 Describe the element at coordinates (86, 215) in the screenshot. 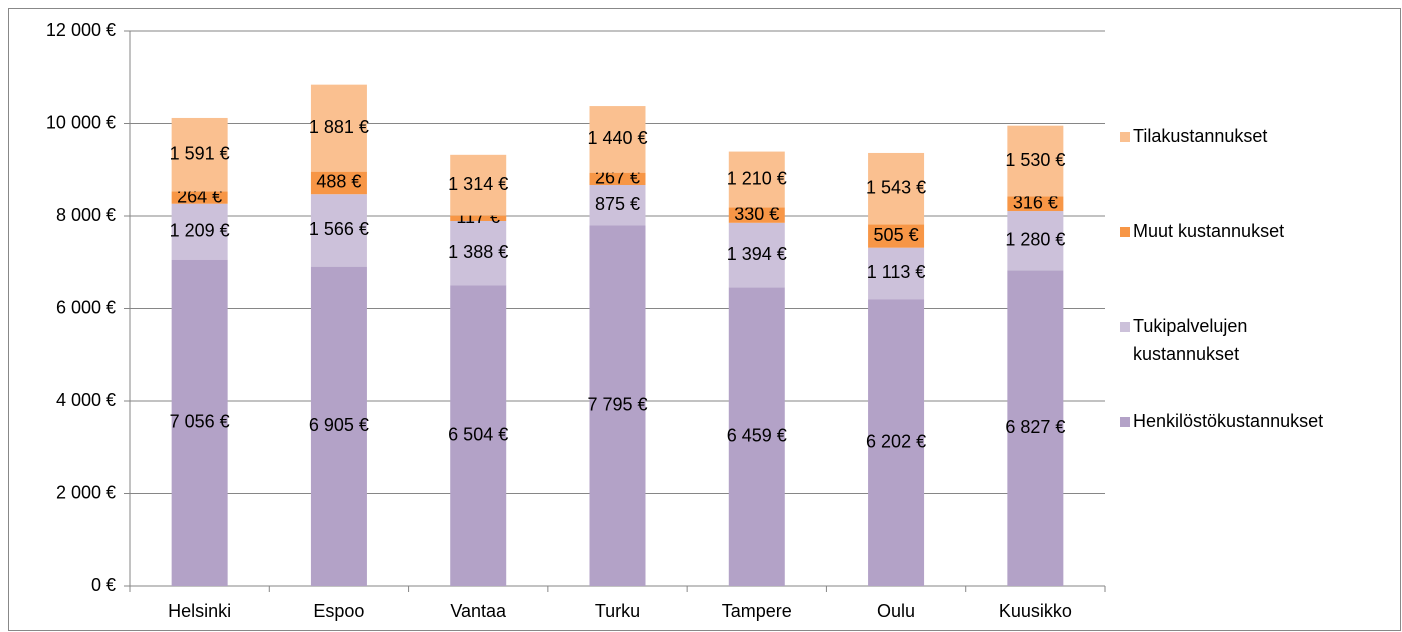

I see `y-tick-label: 8 000 €` at that location.